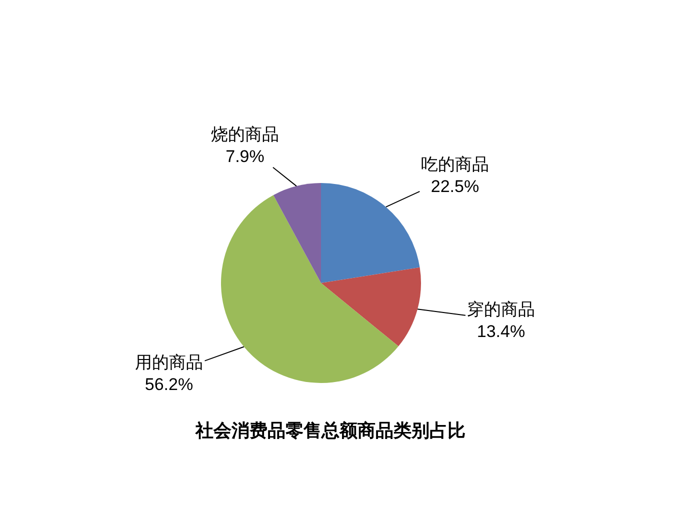  I want to click on slice-label: 用的商品, so click(169, 362).